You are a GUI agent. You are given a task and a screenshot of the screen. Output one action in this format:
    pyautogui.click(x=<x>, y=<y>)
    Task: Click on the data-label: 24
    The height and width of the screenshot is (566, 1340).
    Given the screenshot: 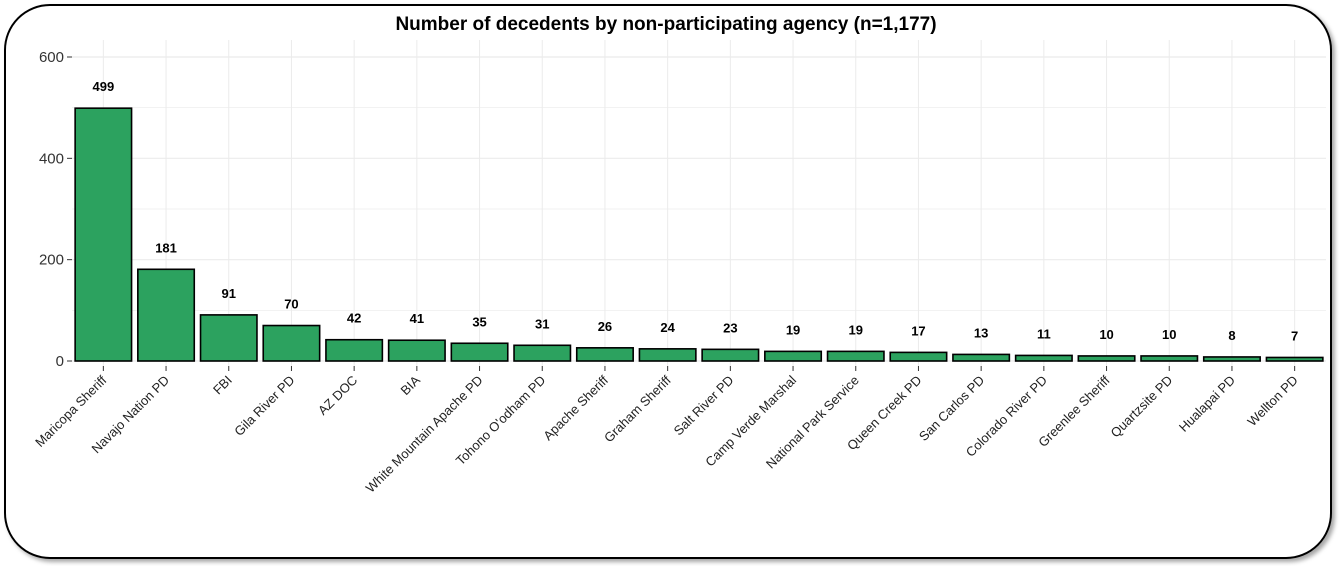 What is the action you would take?
    pyautogui.click(x=667, y=327)
    